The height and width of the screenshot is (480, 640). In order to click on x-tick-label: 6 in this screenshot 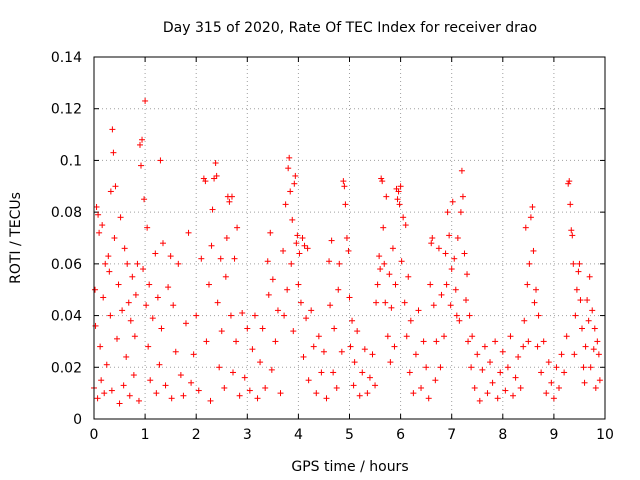, I will do `click(400, 435)`.